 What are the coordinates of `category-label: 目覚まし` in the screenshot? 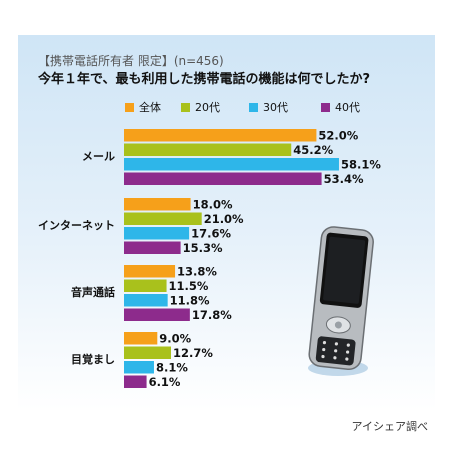 It's located at (93, 359).